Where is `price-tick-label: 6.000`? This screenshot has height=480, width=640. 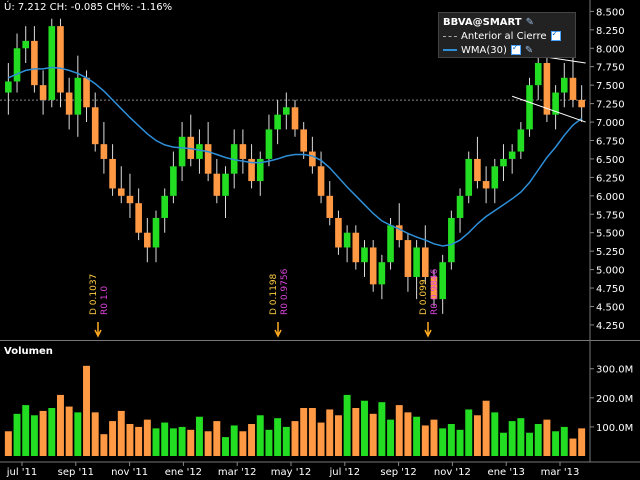 price-tick-label: 6.000 is located at coordinates (610, 197).